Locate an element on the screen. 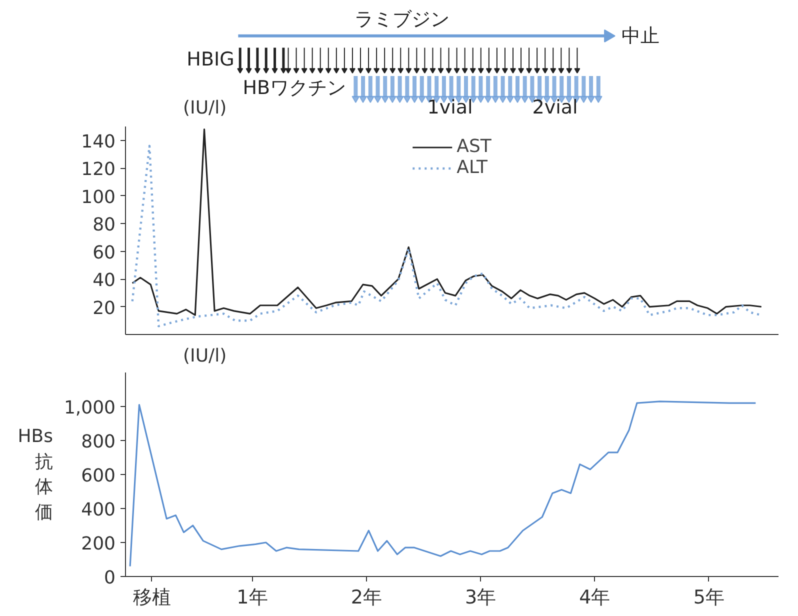 The width and height of the screenshot is (798, 616). y-axis-title: HBs抗体価 is located at coordinates (35, 474).